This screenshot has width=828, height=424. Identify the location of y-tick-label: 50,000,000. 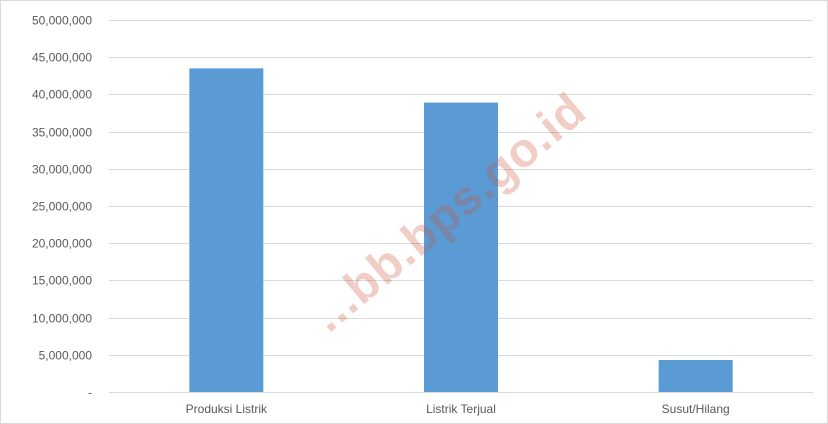
(62, 21).